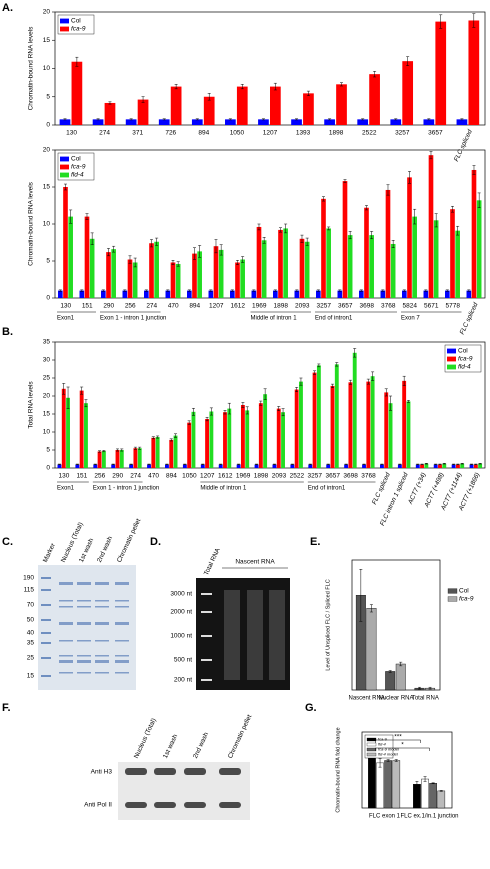 Image resolution: width=490 pixels, height=869 pixels. What do you see at coordinates (173, 306) in the screenshot?
I see `x-tick-label: 470` at bounding box center [173, 306].